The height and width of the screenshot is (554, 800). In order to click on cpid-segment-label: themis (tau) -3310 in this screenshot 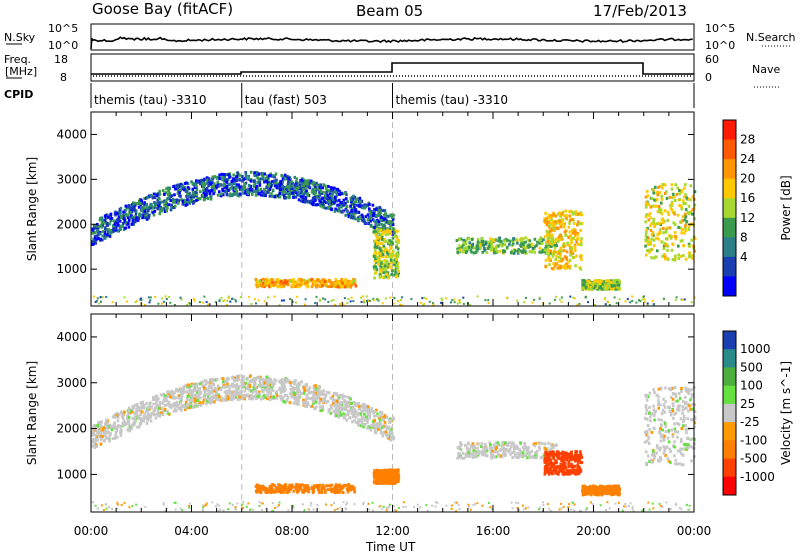, I will do `click(150, 100)`.